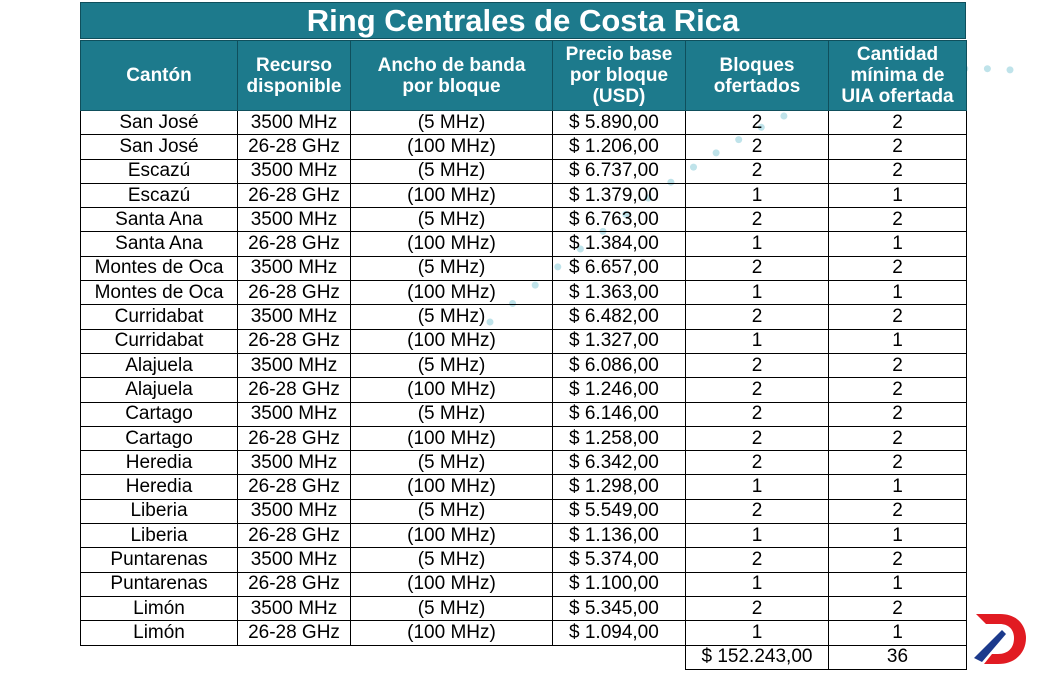 Image resolution: width=1039 pixels, height=675 pixels. Describe the element at coordinates (523, 122) in the screenshot. I see `table-row: San José 3500 MHz (5 MHz) $ 5.890,00 2 2` at that location.